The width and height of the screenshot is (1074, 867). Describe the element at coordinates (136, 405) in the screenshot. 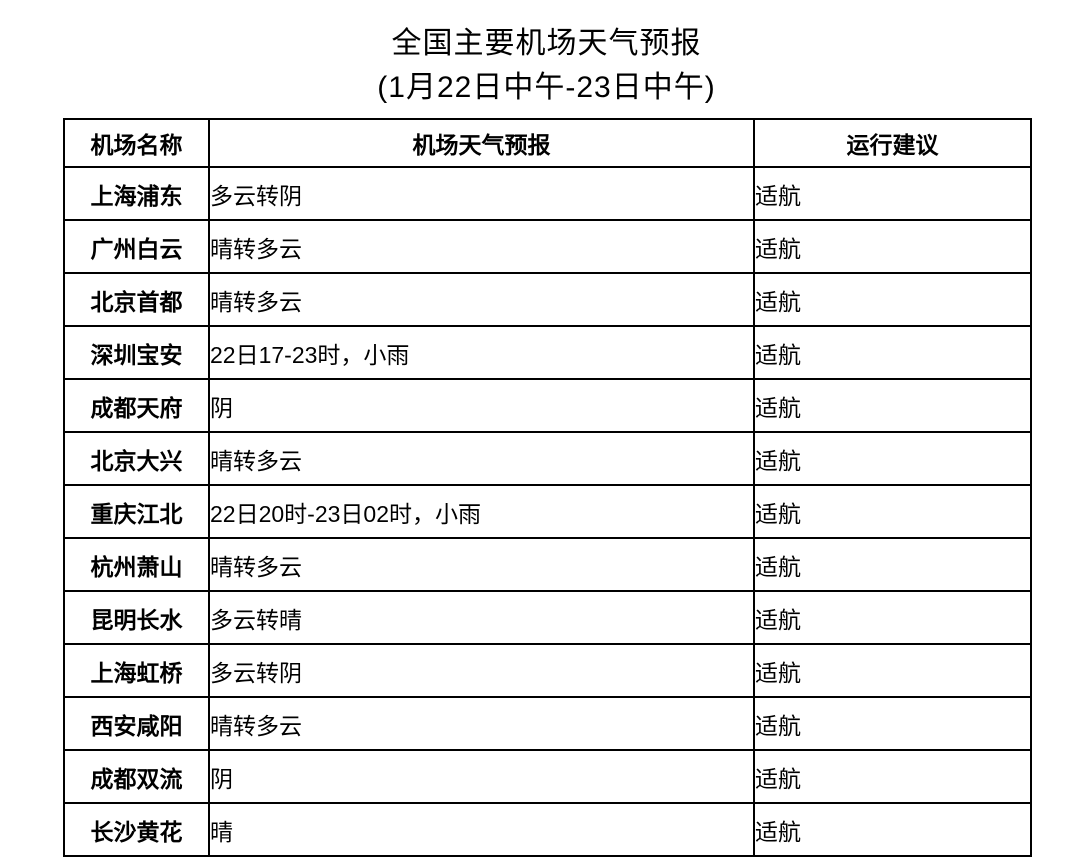

I see `airport-name-cell: 成都天府` at that location.